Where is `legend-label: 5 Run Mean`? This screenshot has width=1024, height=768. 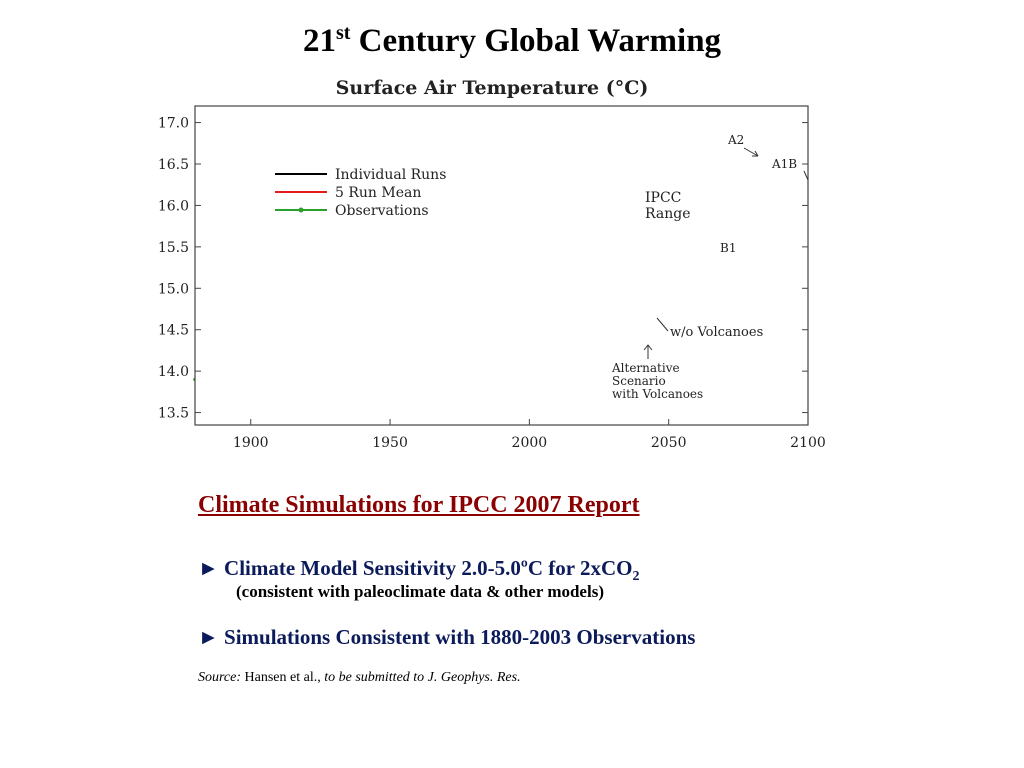
legend-label: 5 Run Mean is located at coordinates (378, 193).